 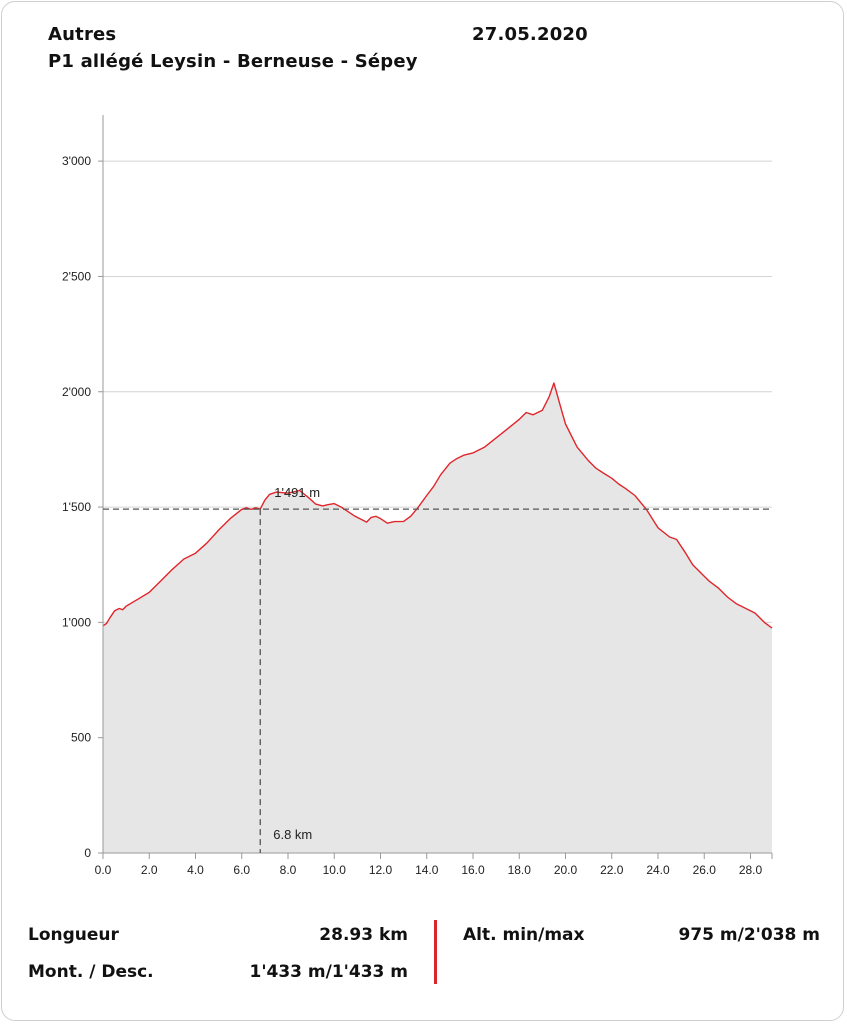 I want to click on x-tick-label: 22.0, so click(x=612, y=870).